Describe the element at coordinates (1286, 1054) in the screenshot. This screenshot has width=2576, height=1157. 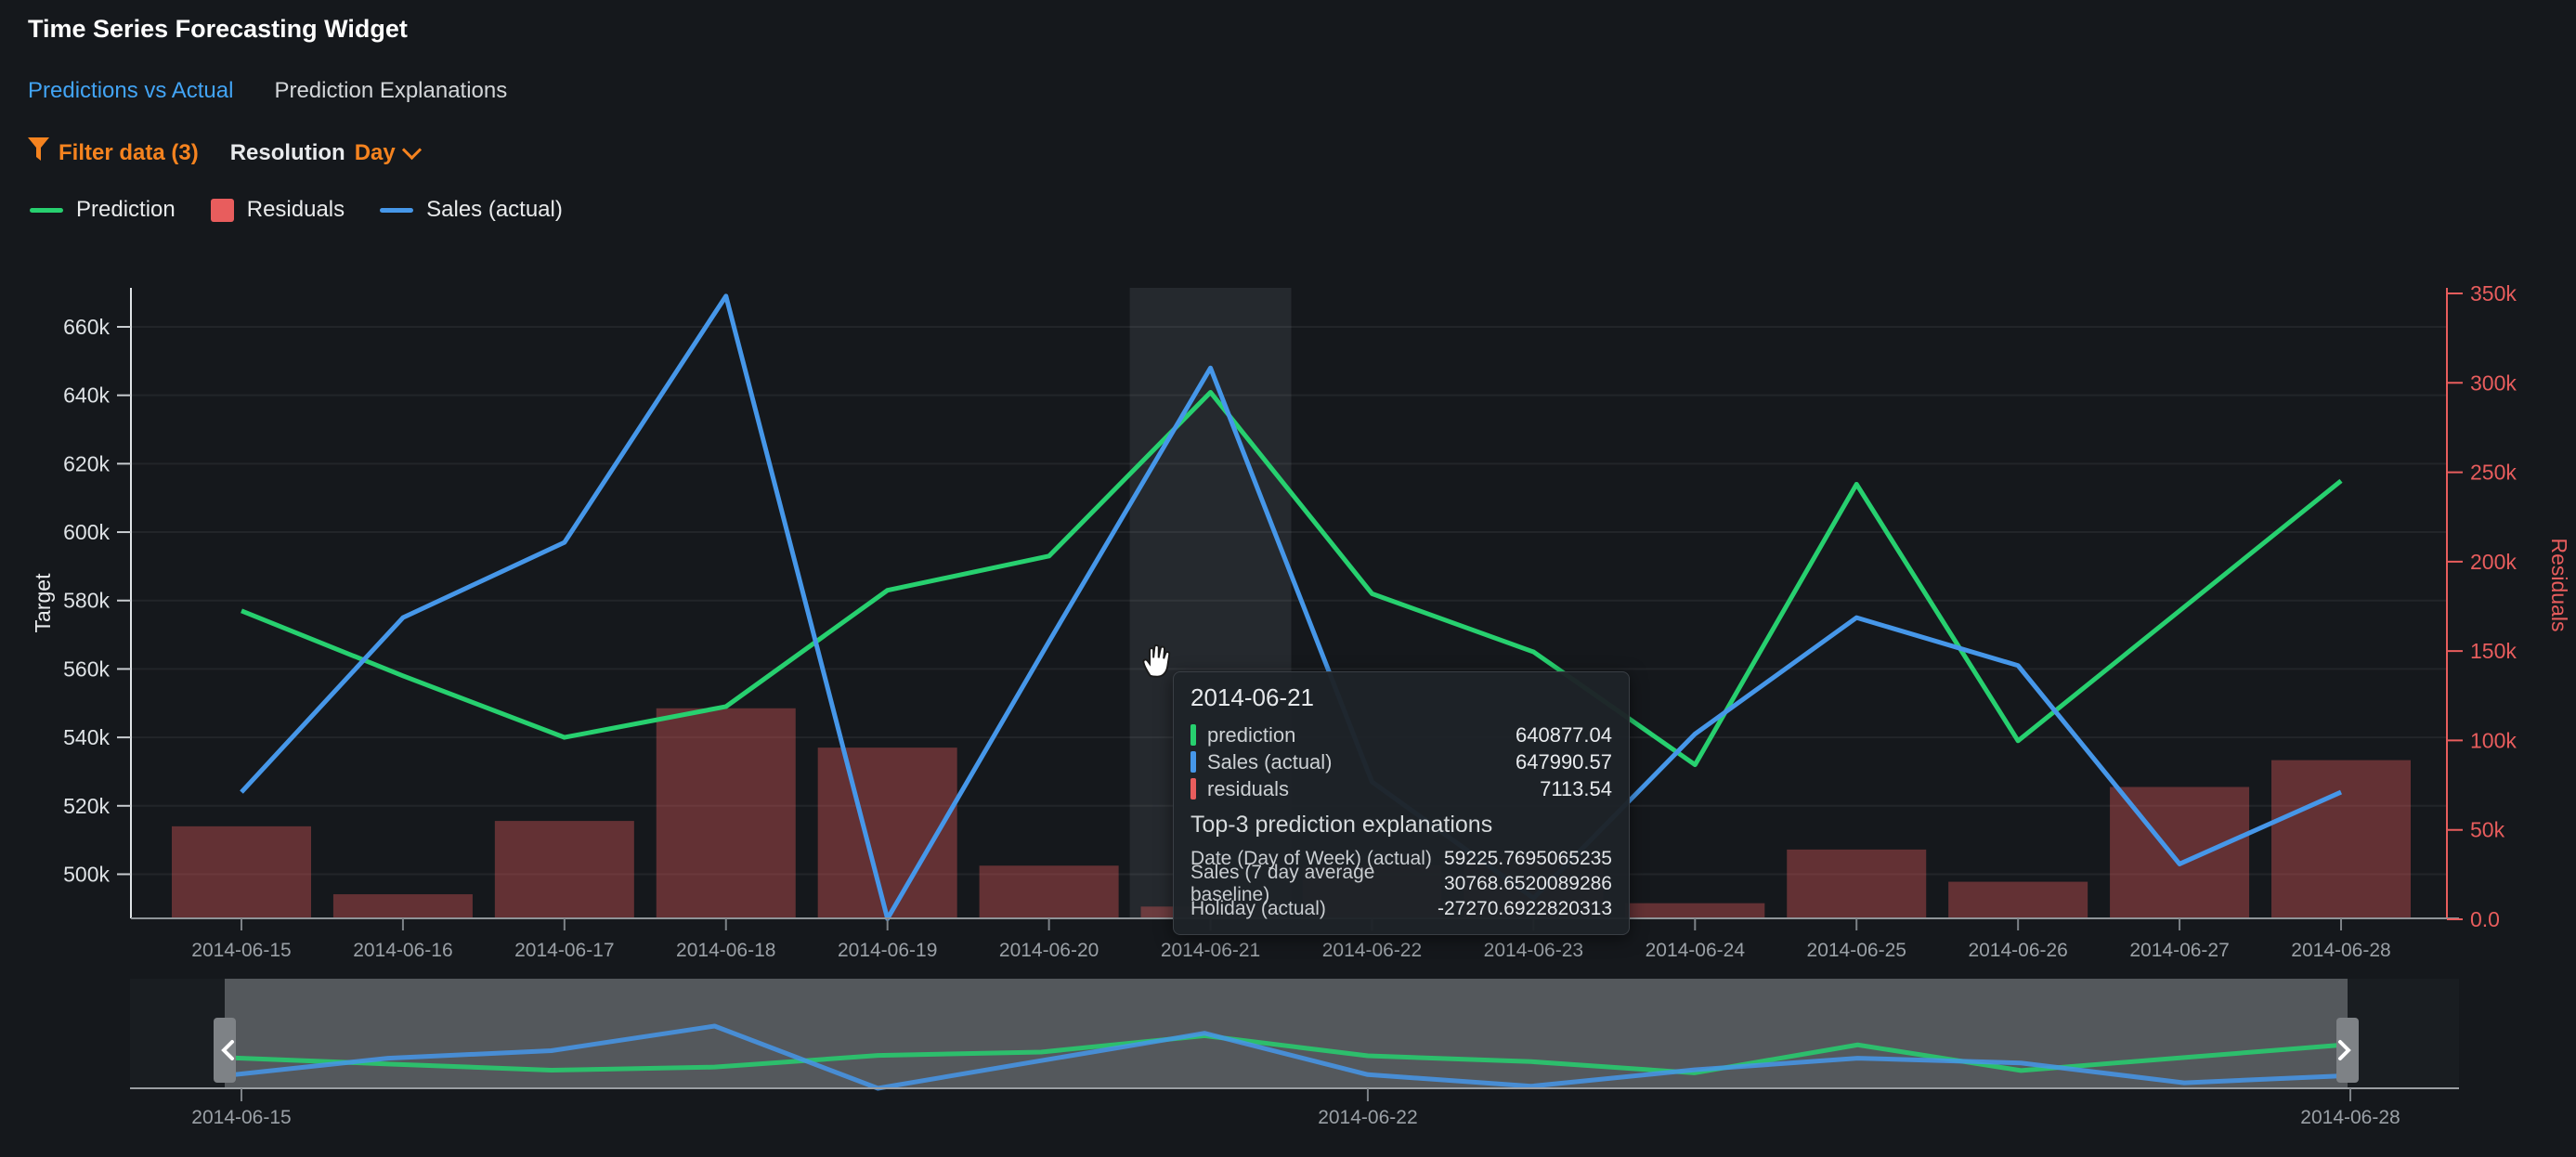
I see `navigator-prediction-line` at that location.